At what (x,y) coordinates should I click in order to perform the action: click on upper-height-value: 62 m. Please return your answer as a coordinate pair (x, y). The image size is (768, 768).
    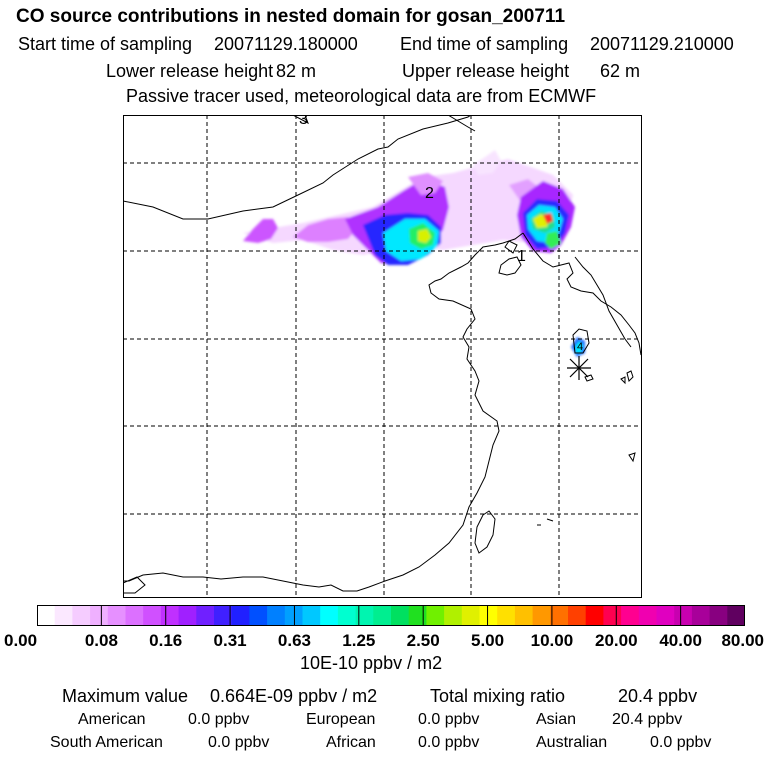
    Looking at the image, I should click on (620, 71).